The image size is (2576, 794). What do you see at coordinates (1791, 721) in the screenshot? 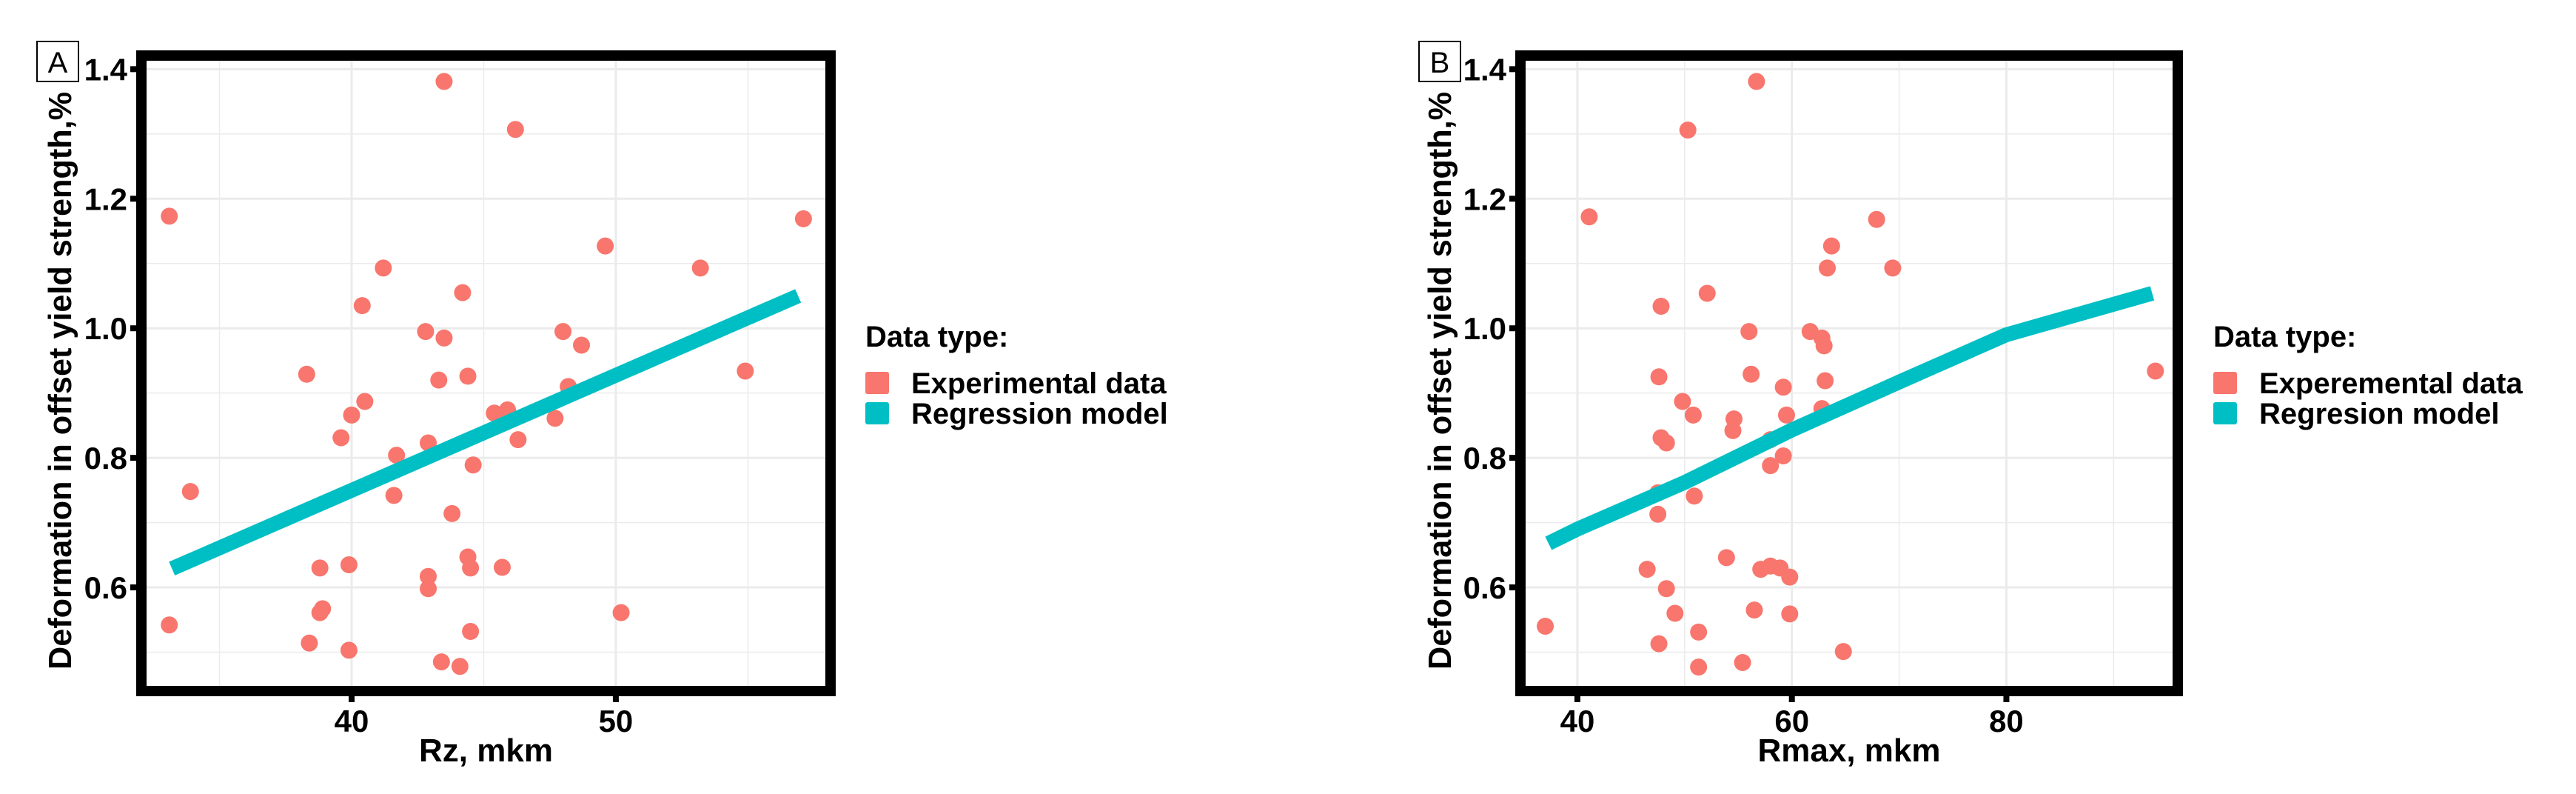
I see `x-tick-label: 60` at bounding box center [1791, 721].